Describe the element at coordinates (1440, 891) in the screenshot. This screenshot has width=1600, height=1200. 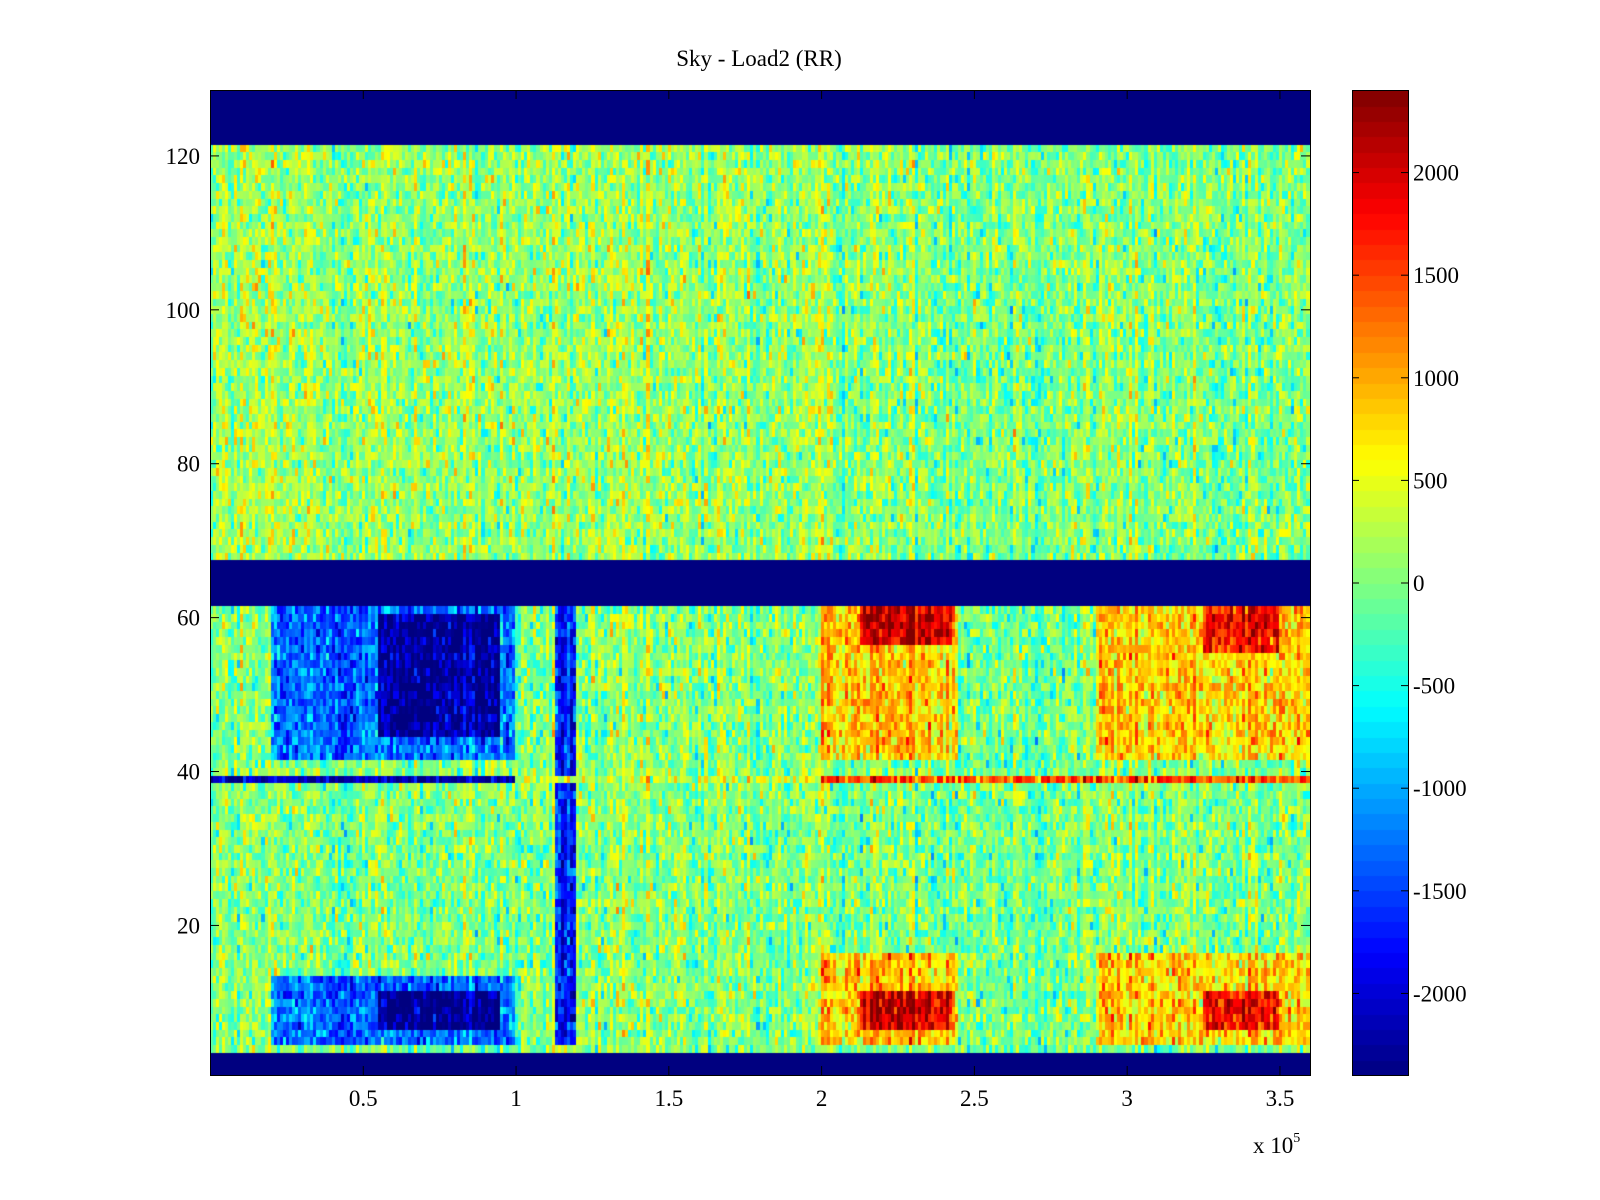
I see `colorbar-tick-label: -1500` at that location.